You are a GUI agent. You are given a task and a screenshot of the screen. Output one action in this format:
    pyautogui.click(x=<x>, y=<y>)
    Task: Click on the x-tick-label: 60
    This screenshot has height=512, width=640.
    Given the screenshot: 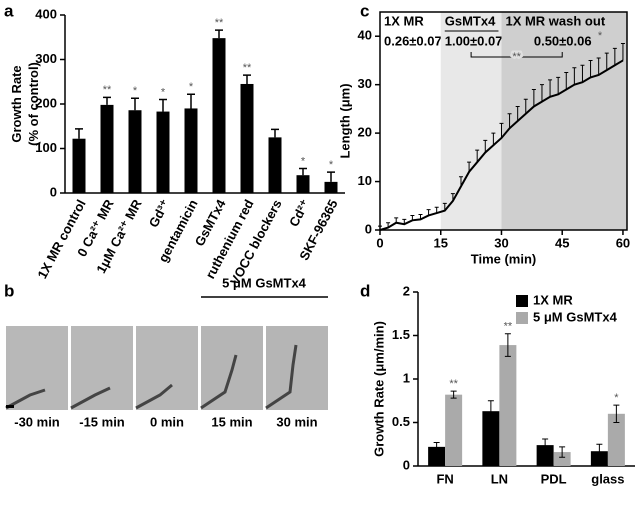 What is the action you would take?
    pyautogui.click(x=623, y=242)
    